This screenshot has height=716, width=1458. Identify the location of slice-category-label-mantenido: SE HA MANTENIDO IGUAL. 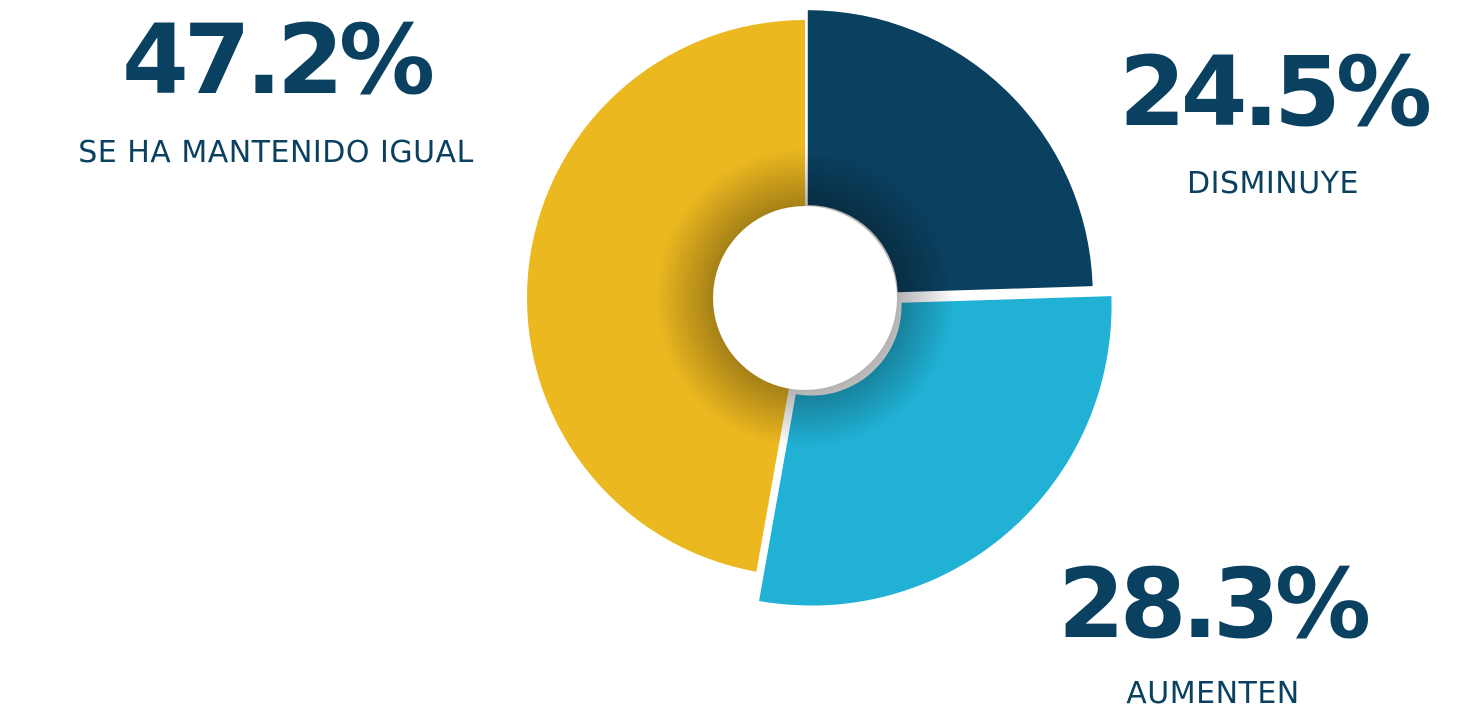
(276, 152).